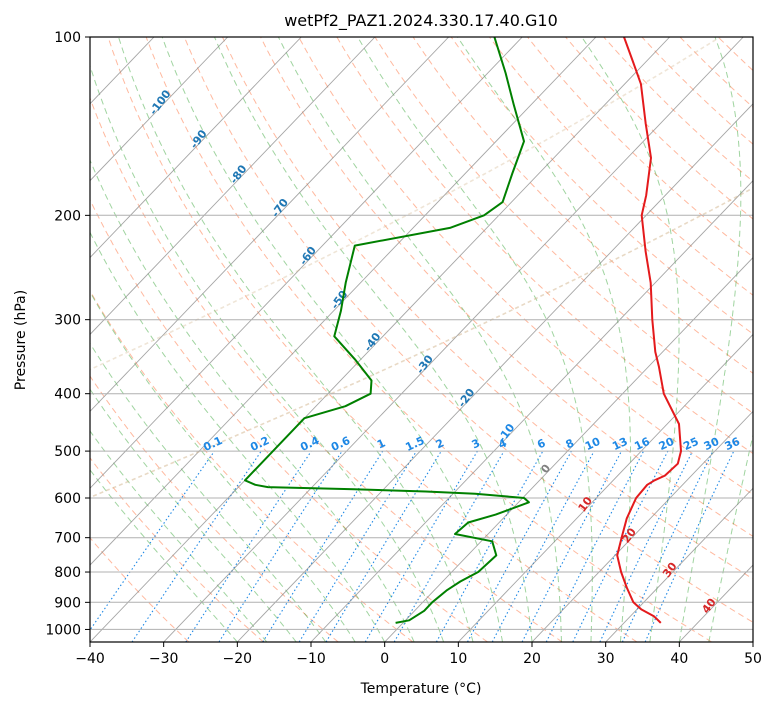  I want to click on x-tick-label: −30, so click(164, 659).